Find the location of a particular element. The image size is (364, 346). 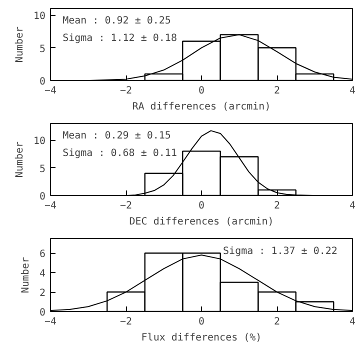

annotation: Sigma : 1.37 ± 0.22 is located at coordinates (280, 251).